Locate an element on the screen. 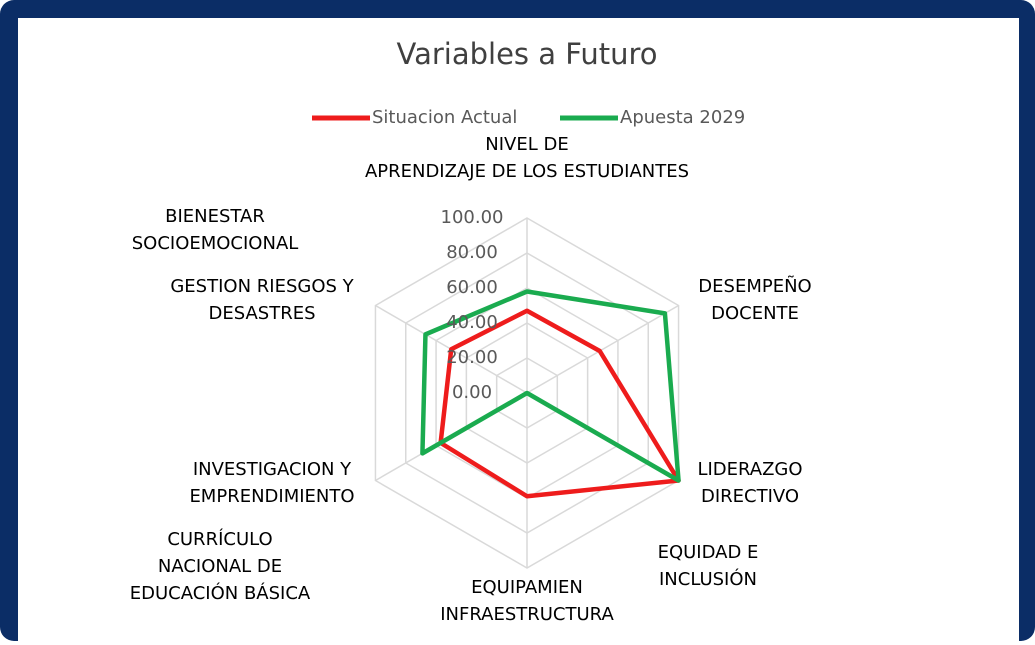 This screenshot has height=645, width=1035. r-tick-label: 60.00 is located at coordinates (472, 287).